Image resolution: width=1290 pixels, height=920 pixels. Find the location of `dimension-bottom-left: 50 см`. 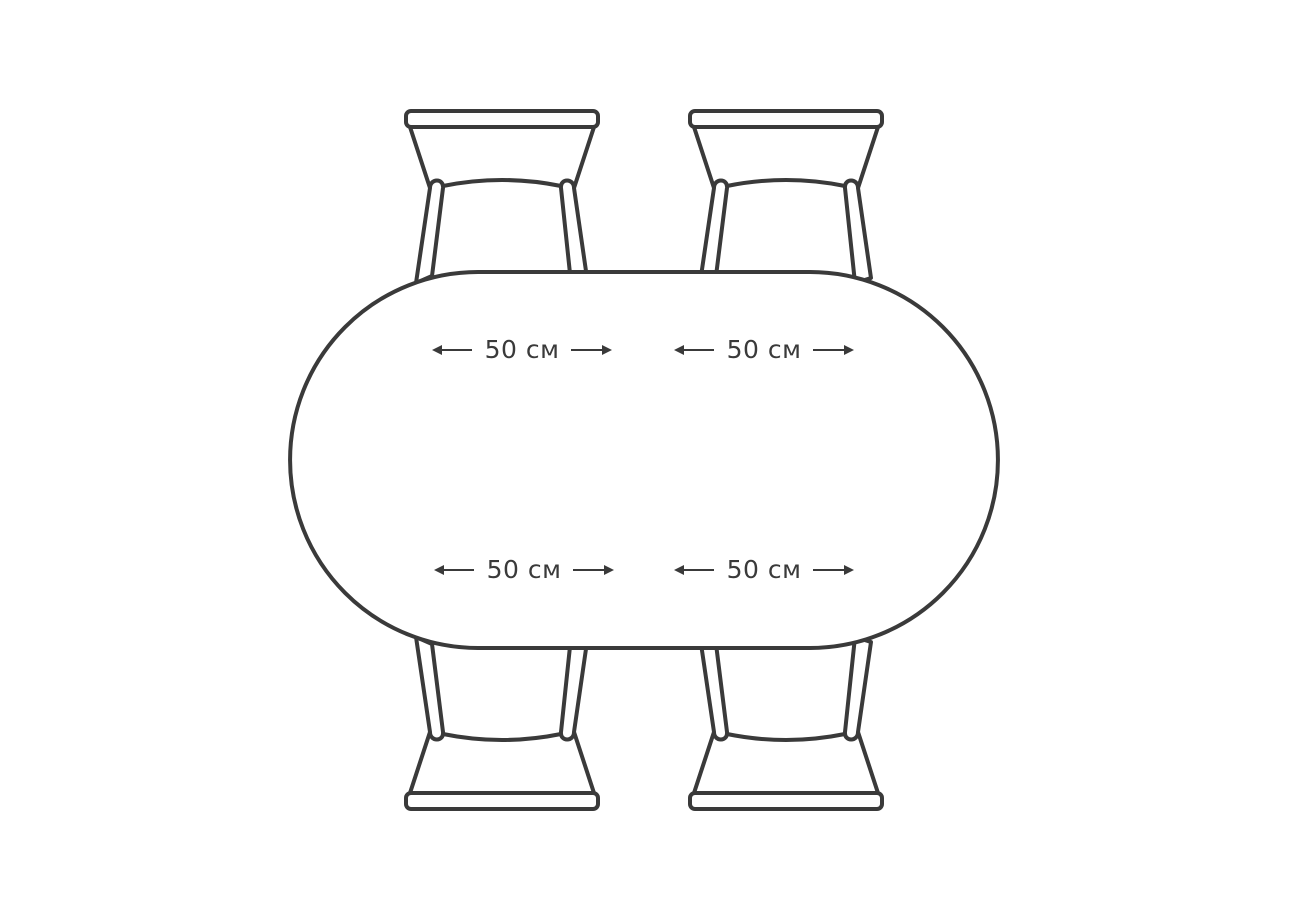

dimension-bottom-left: 50 см is located at coordinates (524, 569).